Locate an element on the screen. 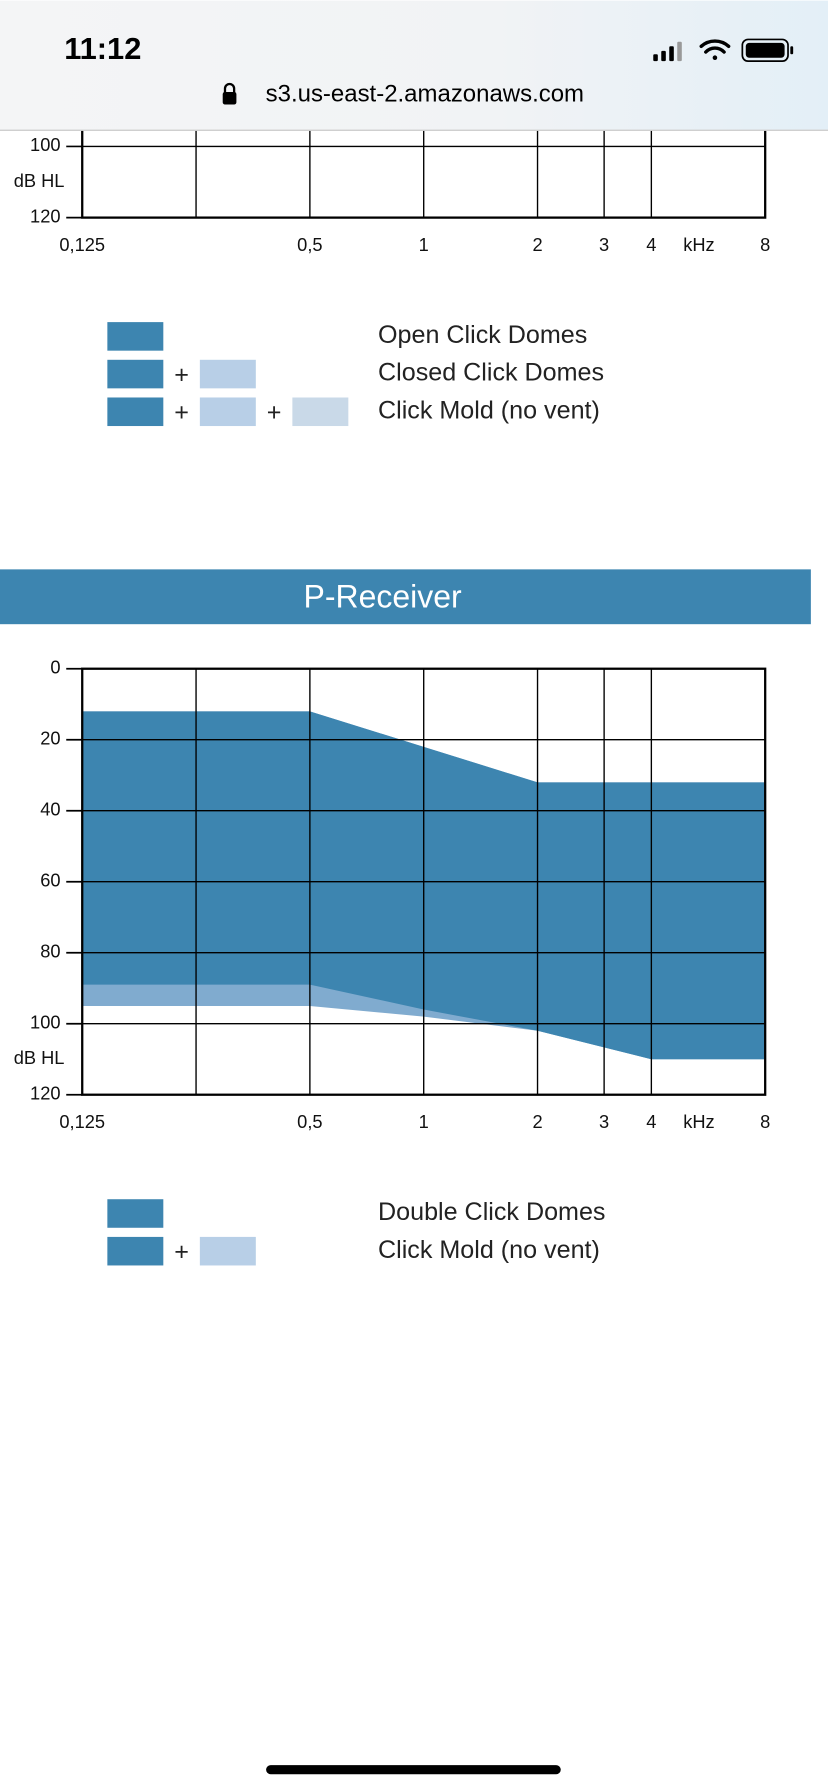  clock: 11:12 is located at coordinates (102, 48).